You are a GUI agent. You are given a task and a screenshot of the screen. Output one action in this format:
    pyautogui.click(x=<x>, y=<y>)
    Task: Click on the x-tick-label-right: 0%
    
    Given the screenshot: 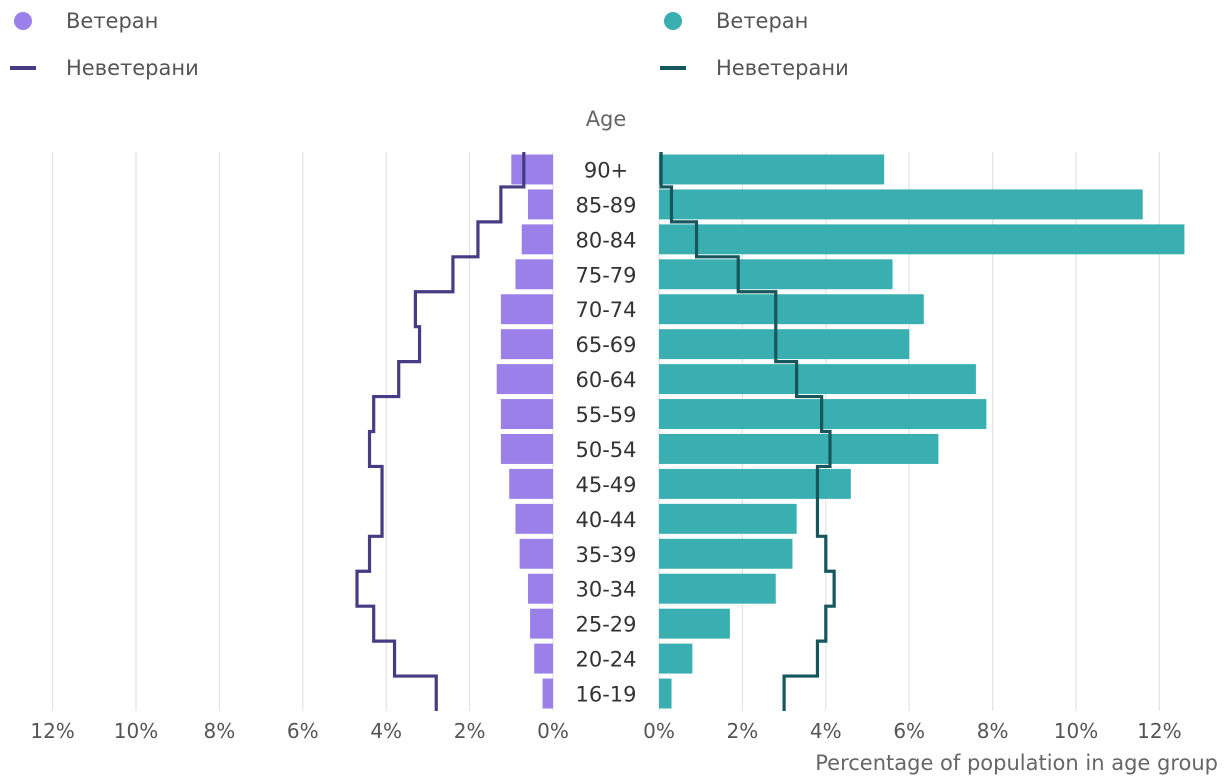 What is the action you would take?
    pyautogui.click(x=659, y=731)
    